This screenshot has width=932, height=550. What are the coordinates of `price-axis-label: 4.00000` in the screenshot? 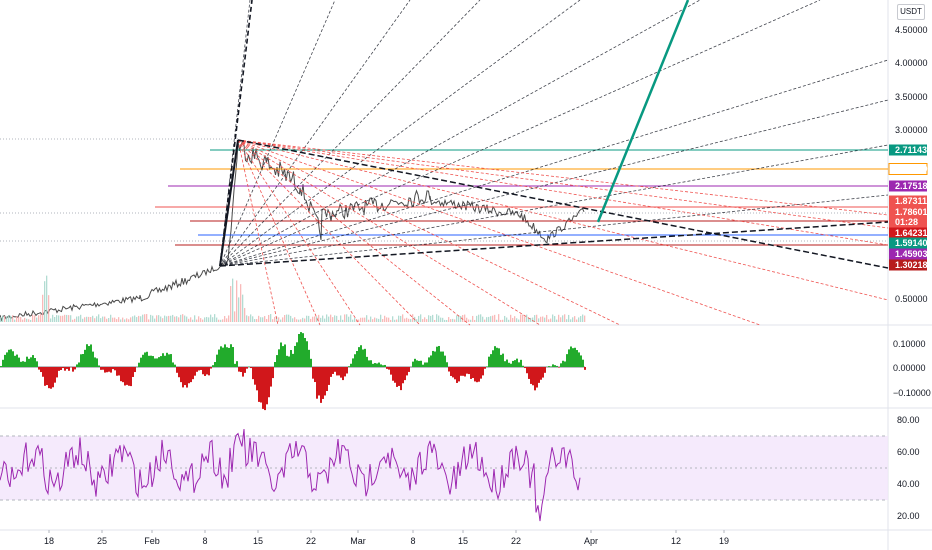 It's located at (911, 63).